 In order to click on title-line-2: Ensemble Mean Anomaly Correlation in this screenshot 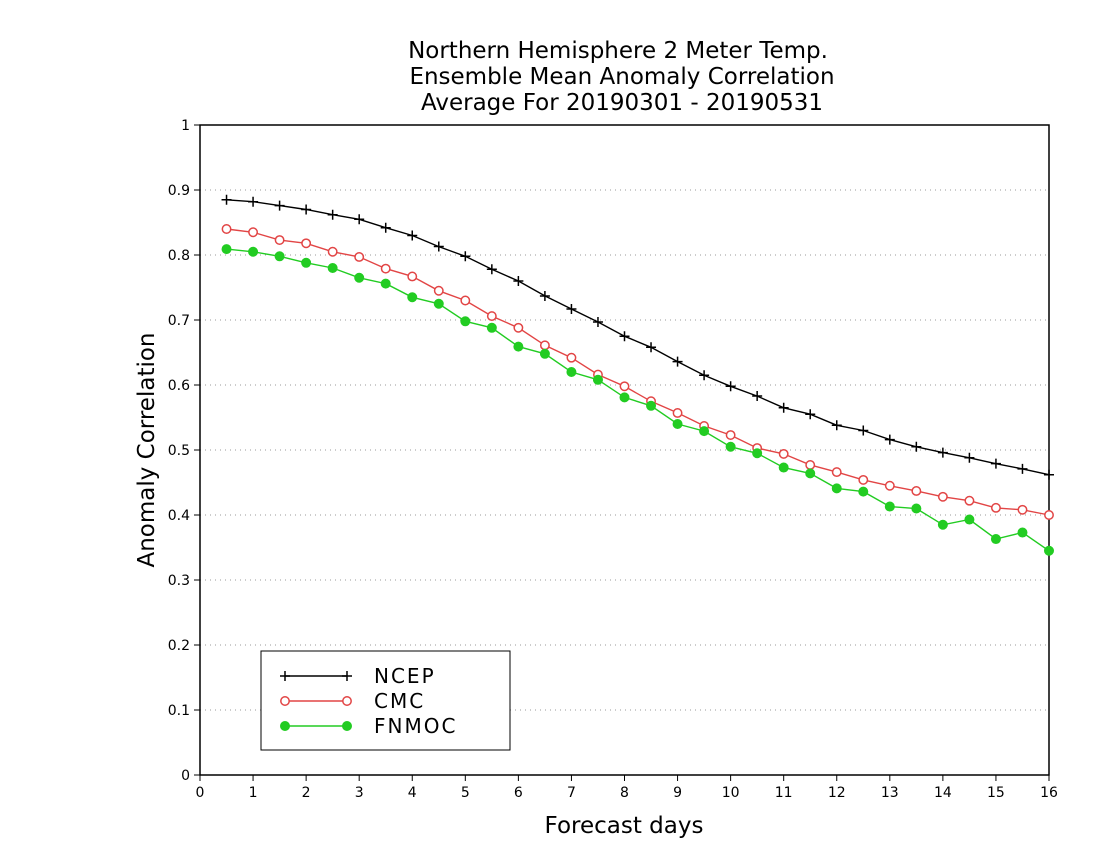, I will do `click(621, 77)`.